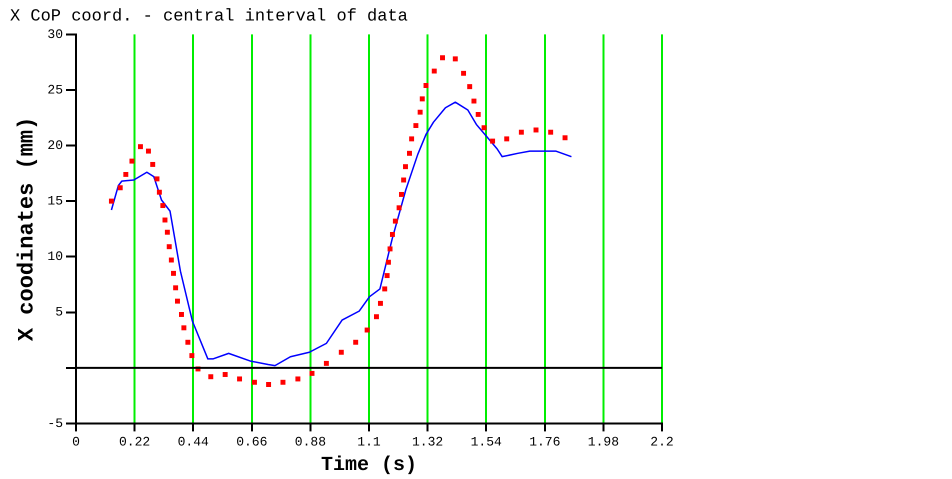 The width and height of the screenshot is (952, 479). What do you see at coordinates (604, 442) in the screenshot?
I see `x-tick-label: 1.98` at bounding box center [604, 442].